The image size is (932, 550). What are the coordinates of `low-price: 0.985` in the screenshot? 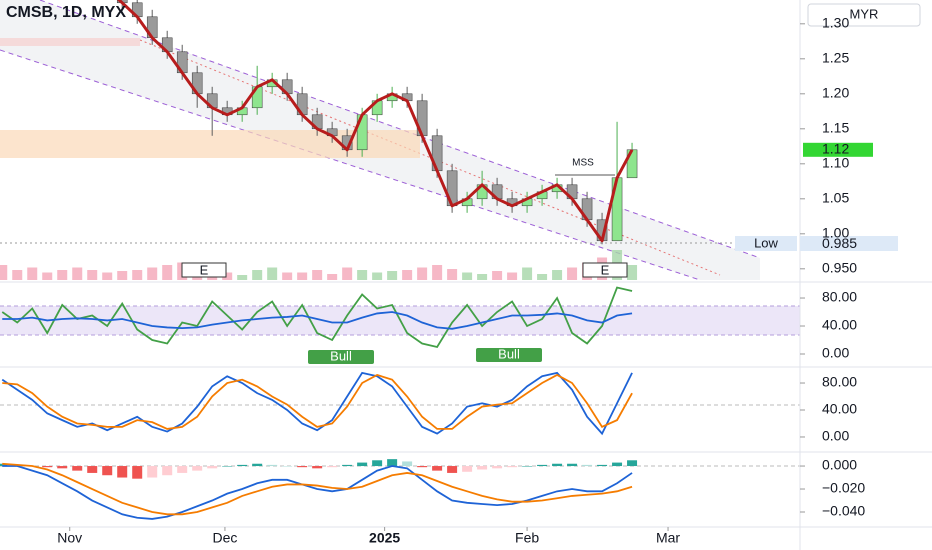 It's located at (839, 243).